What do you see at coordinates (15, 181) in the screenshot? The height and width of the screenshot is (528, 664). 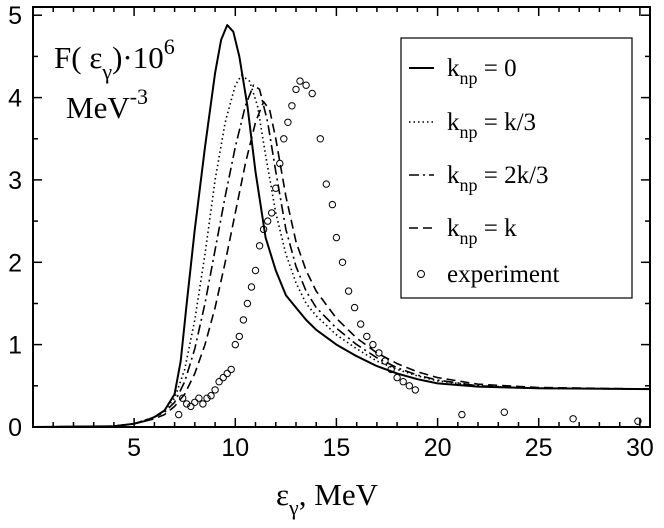 I see `y-tick-label: 3` at bounding box center [15, 181].